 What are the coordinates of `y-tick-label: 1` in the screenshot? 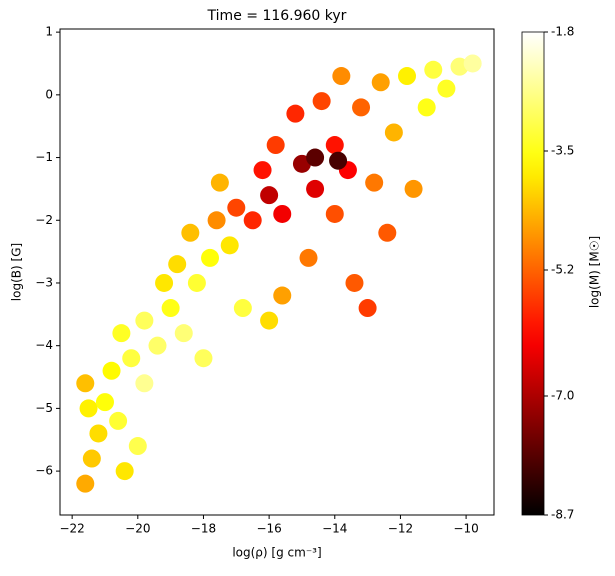 It's located at (49, 32).